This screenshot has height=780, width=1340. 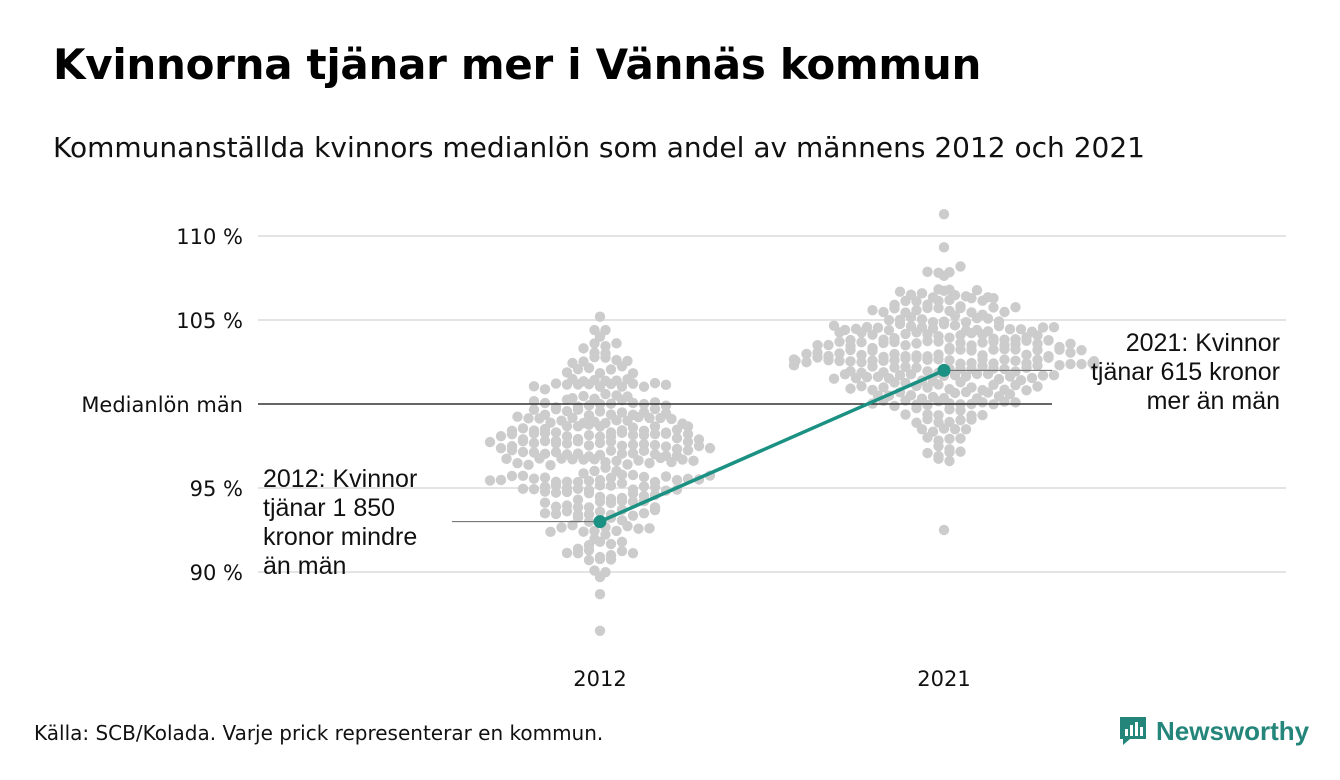 What do you see at coordinates (943, 679) in the screenshot?
I see `x-tick-label: 2021` at bounding box center [943, 679].